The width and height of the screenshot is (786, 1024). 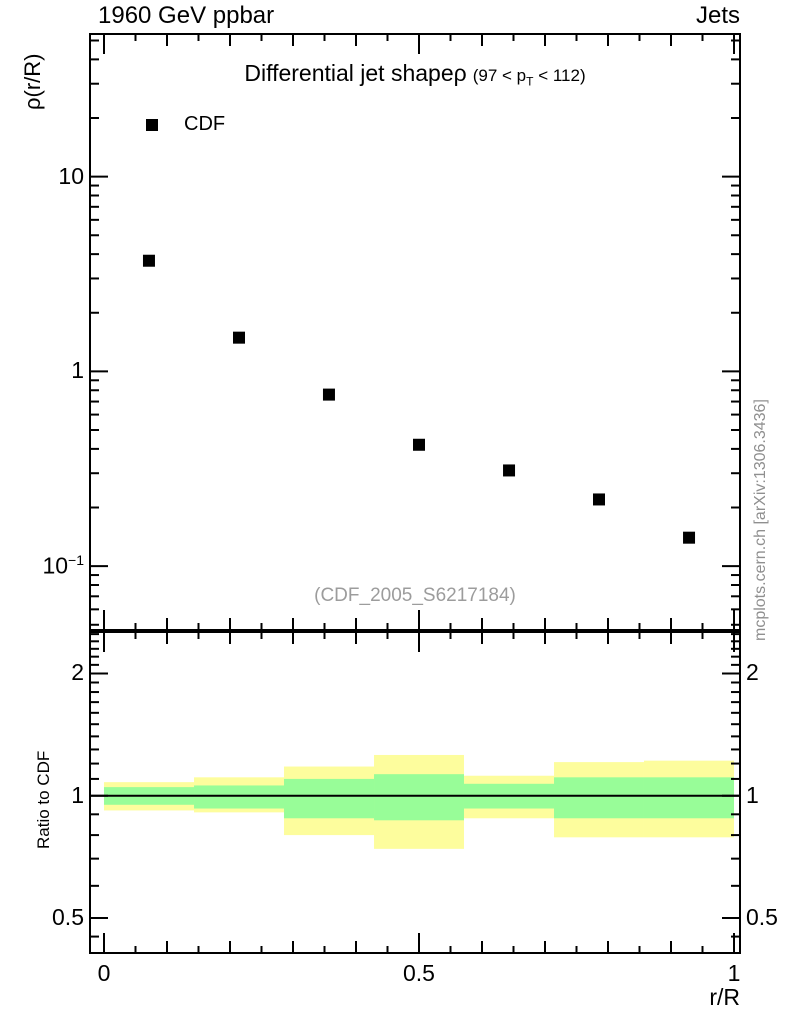 What do you see at coordinates (205, 124) in the screenshot?
I see `legend-label-cdf: CDF` at bounding box center [205, 124].